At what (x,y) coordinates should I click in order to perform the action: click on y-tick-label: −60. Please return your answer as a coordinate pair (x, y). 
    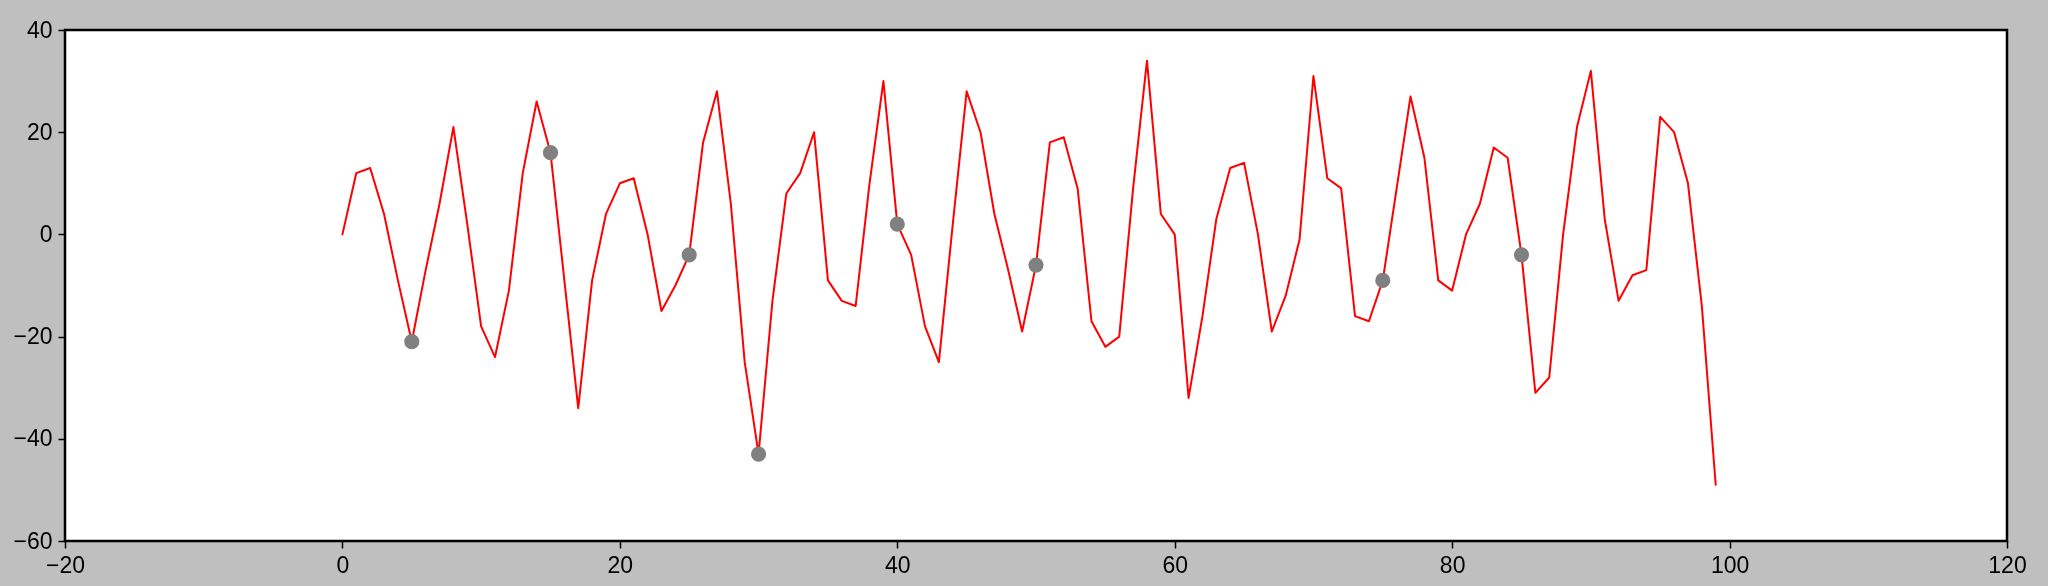
    Looking at the image, I should click on (33, 540).